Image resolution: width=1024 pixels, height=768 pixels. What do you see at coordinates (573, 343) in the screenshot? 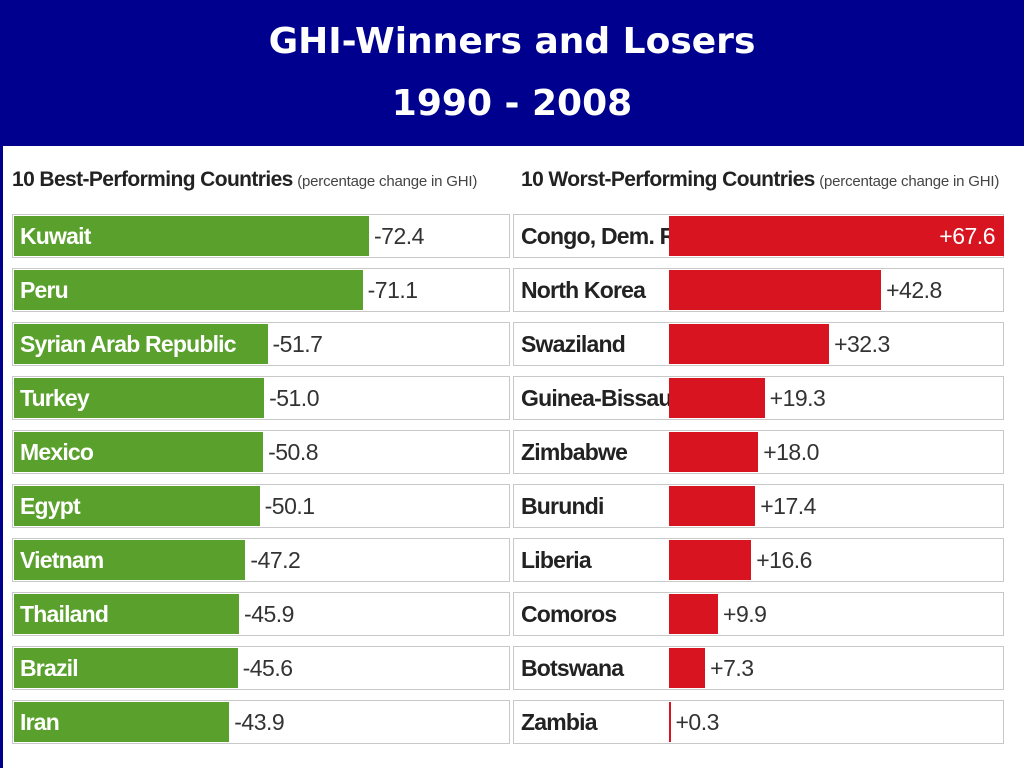
I see `worst-chart-category-label: Swaziland` at bounding box center [573, 343].